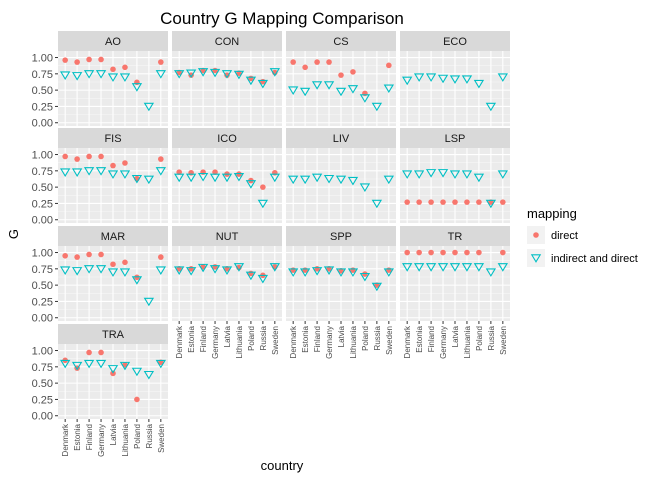 Image resolution: width=672 pixels, height=480 pixels. What do you see at coordinates (293, 341) in the screenshot?
I see `x-tick-label: Denmark` at bounding box center [293, 341].